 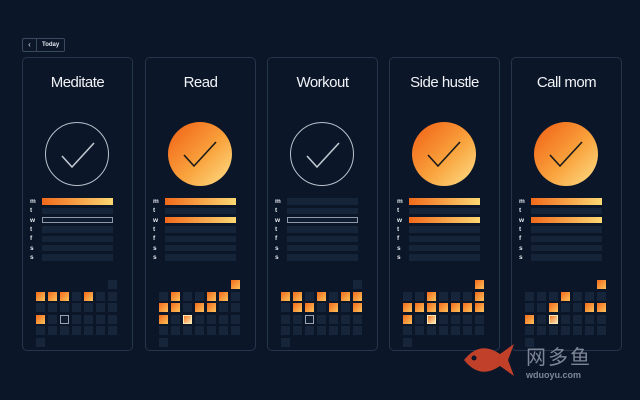 I want to click on today-button: Today, so click(x=51, y=45).